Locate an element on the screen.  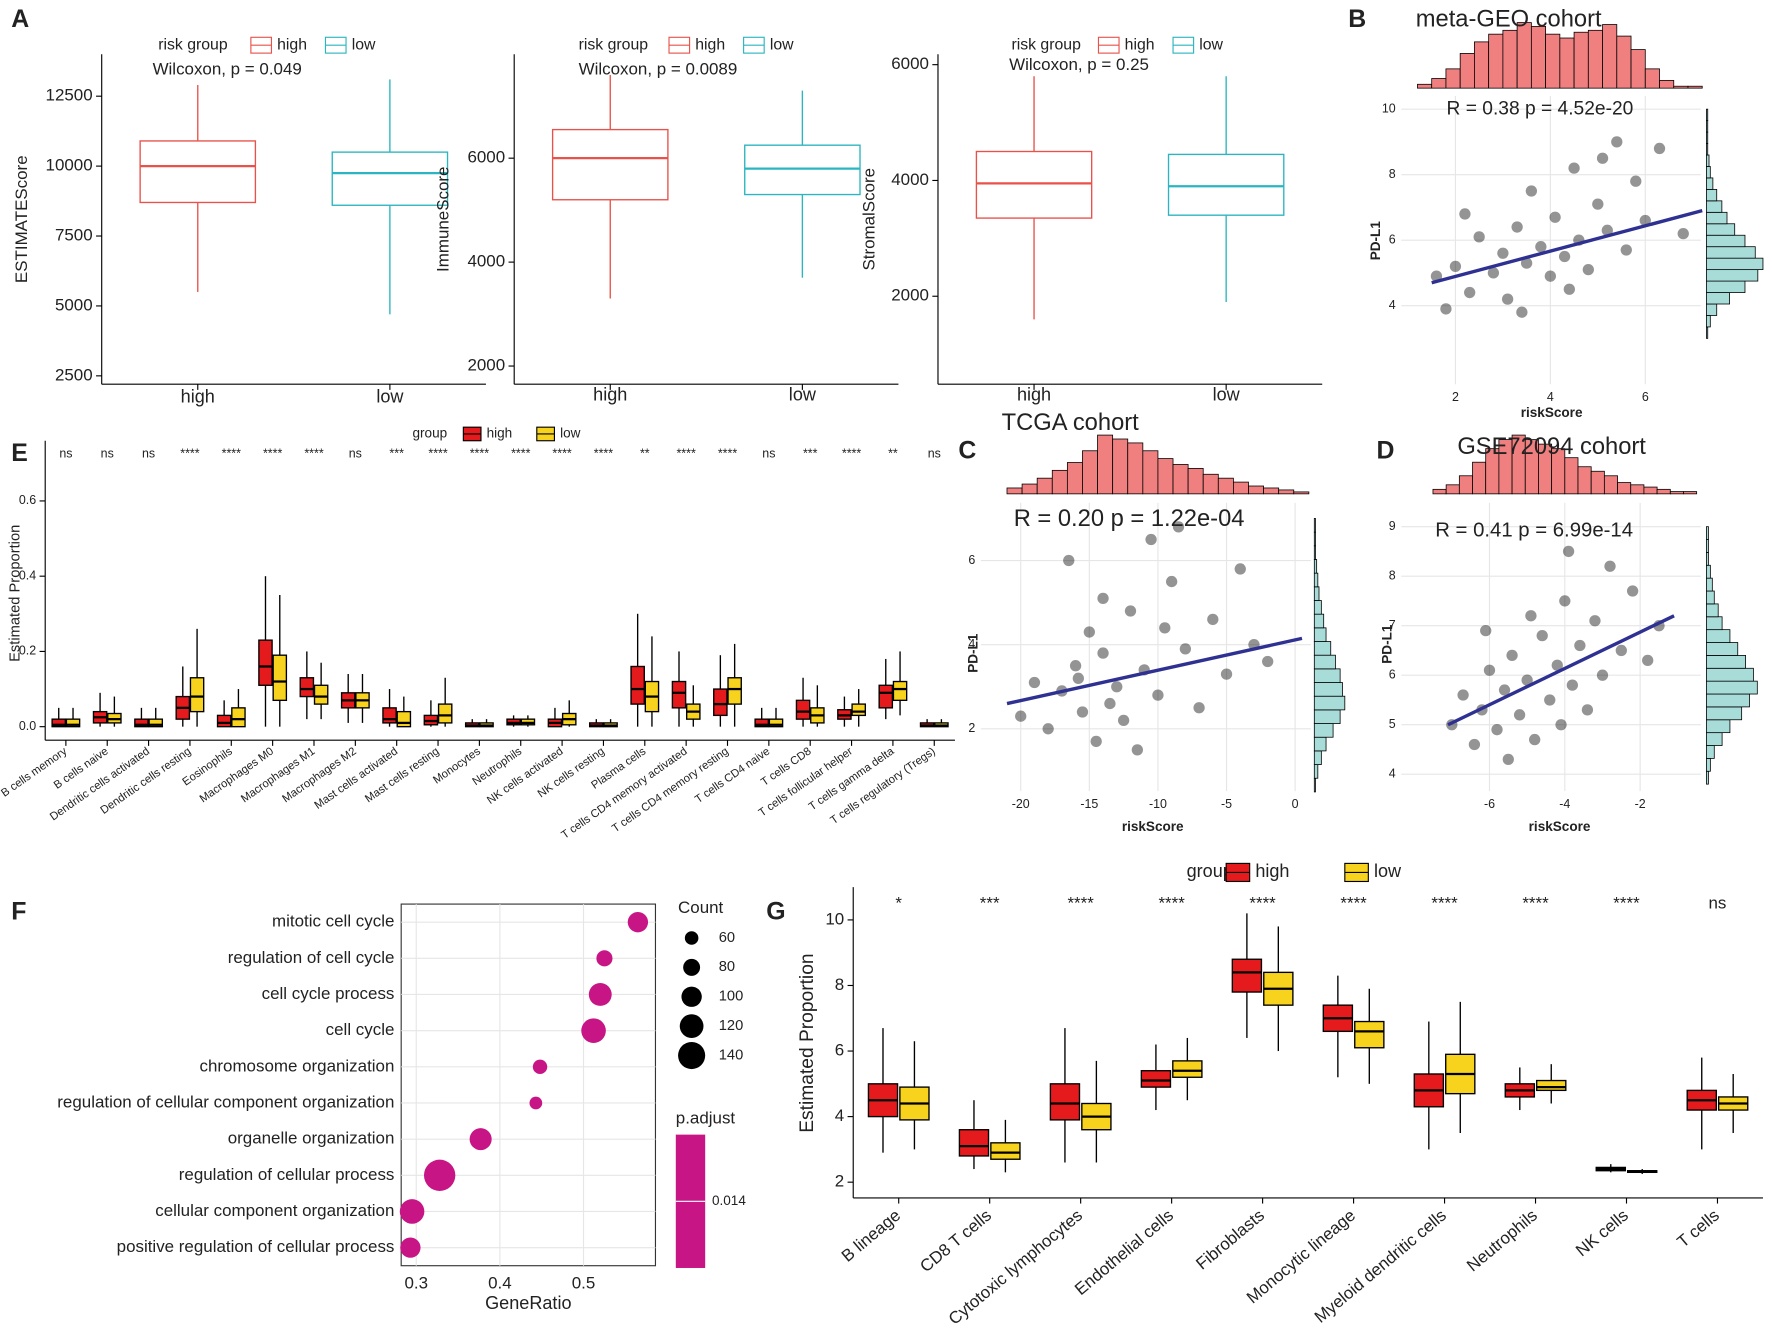
y-tick-label: 2 is located at coordinates (971, 728).